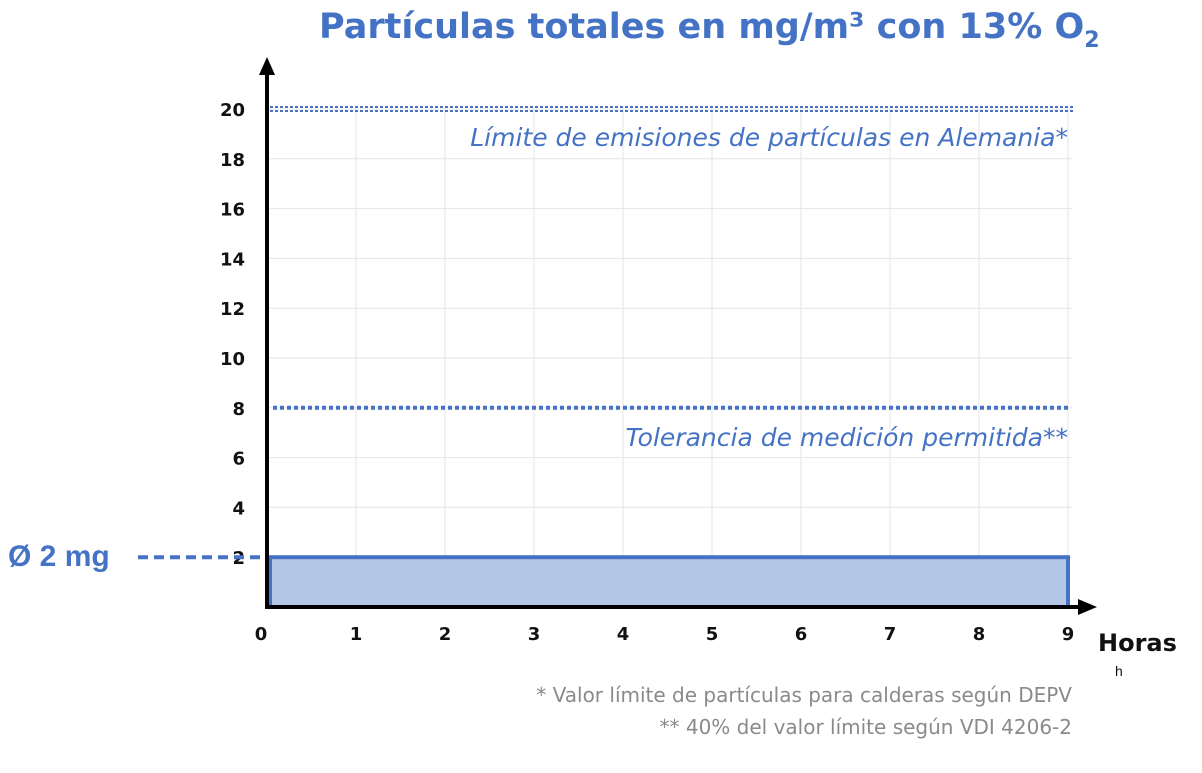  Describe the element at coordinates (665, 634) in the screenshot. I see `x-tick-labels: 0 1 2 3 4 5 6 7 8 9` at that location.